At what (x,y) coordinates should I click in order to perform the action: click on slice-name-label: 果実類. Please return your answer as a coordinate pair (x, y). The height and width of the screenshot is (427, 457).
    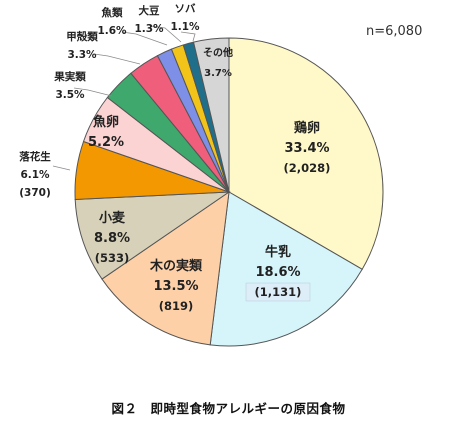
    Looking at the image, I should click on (69, 76).